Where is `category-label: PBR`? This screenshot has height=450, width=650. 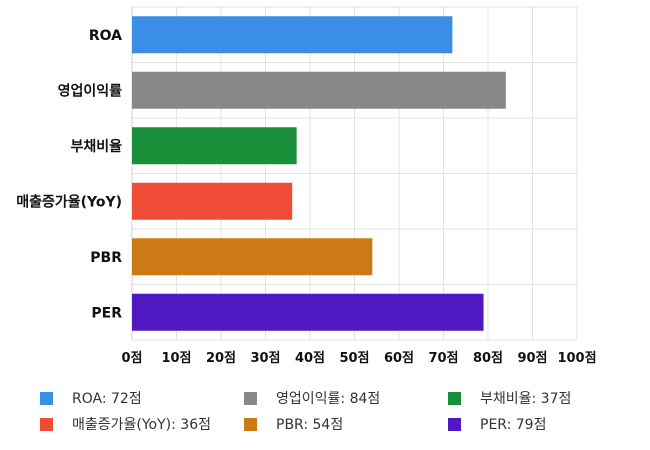 category-label: PBR is located at coordinates (106, 258).